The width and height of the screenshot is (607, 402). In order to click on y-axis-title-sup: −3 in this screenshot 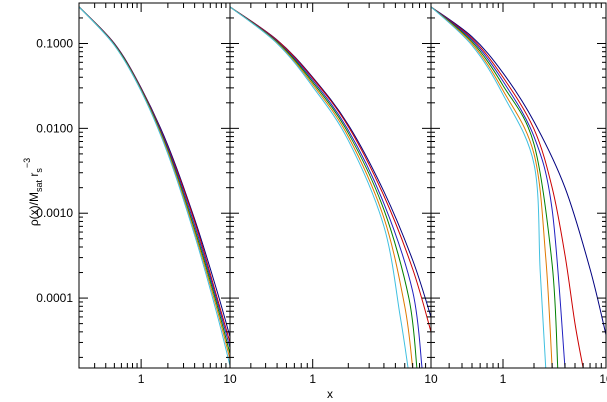, I will do `click(27, 163)`.